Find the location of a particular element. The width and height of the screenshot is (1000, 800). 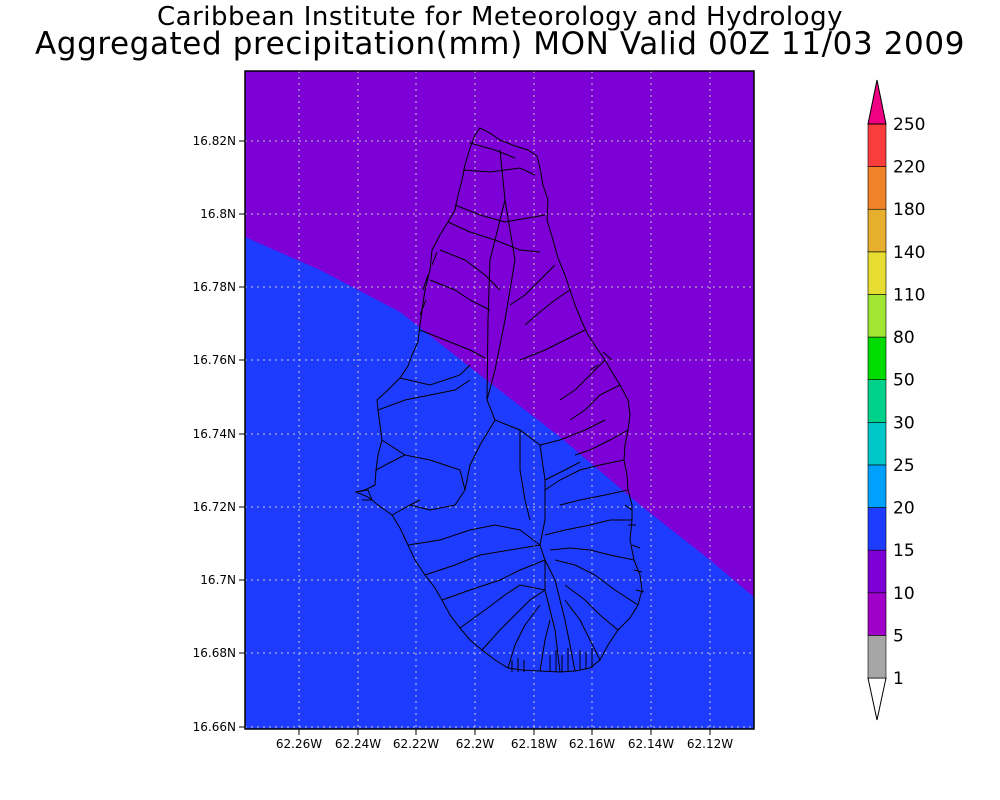

colorbar-level-label: 220 is located at coordinates (909, 168).